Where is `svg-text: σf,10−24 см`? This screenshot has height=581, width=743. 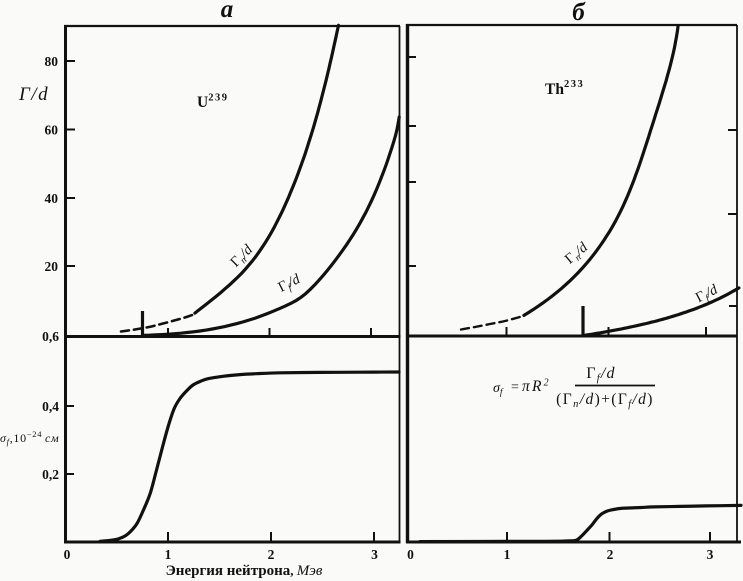 svg-text: σf,10−24 см is located at coordinates (29, 438).